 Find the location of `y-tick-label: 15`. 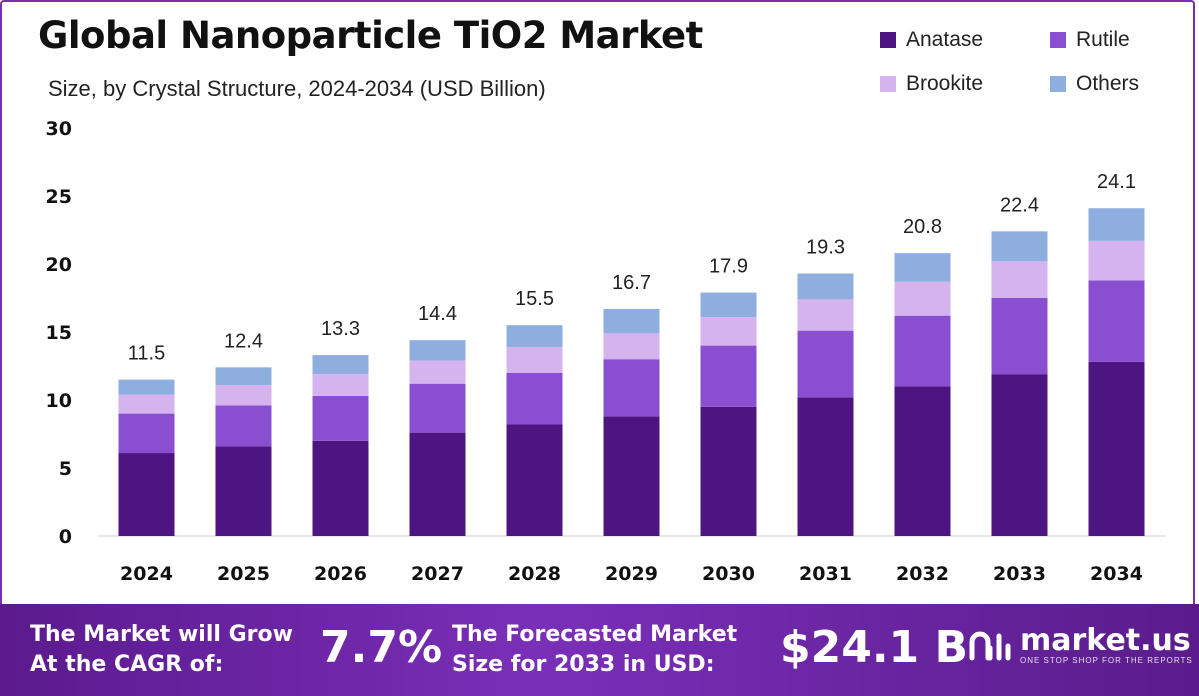

y-tick-label: 15 is located at coordinates (59, 333).